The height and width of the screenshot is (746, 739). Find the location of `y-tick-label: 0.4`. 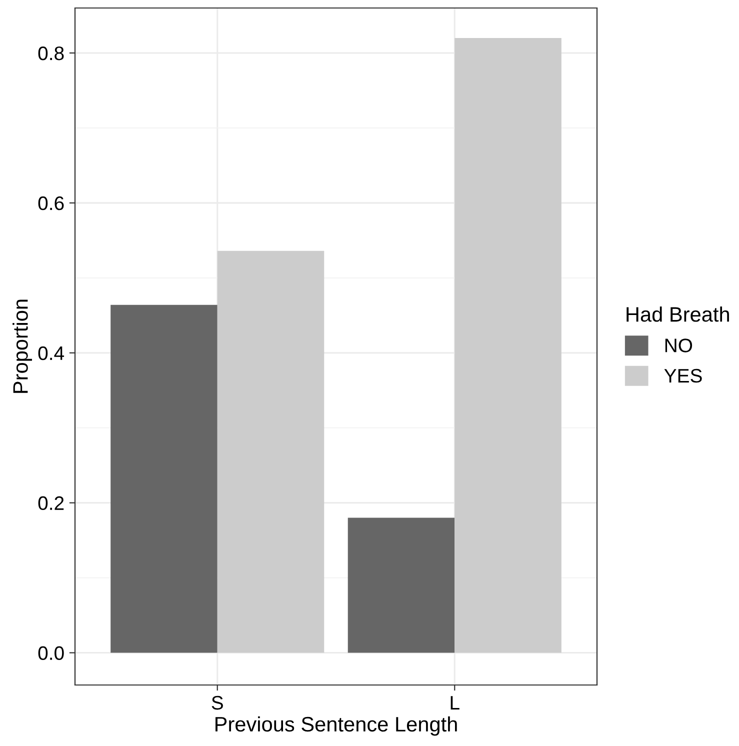

y-tick-label: 0.4 is located at coordinates (51, 353).